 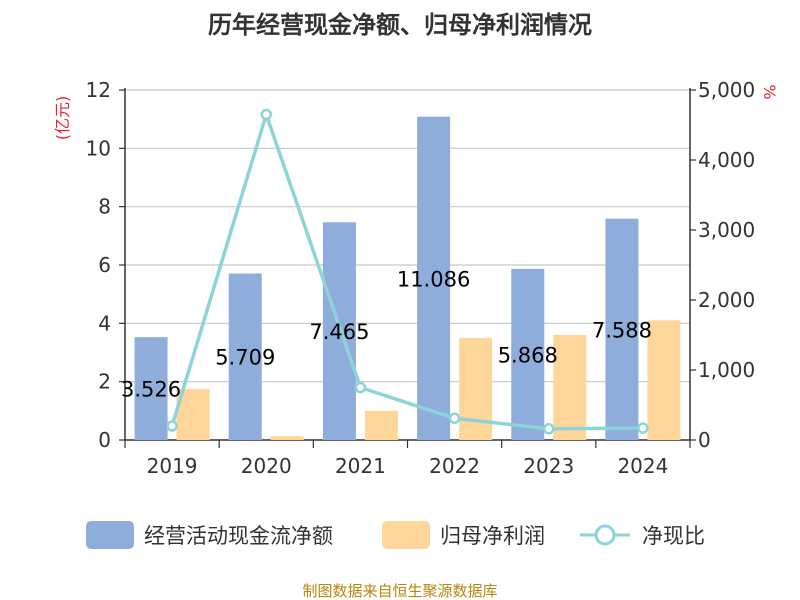 I want to click on left-tick-label: 2, so click(x=104, y=382).